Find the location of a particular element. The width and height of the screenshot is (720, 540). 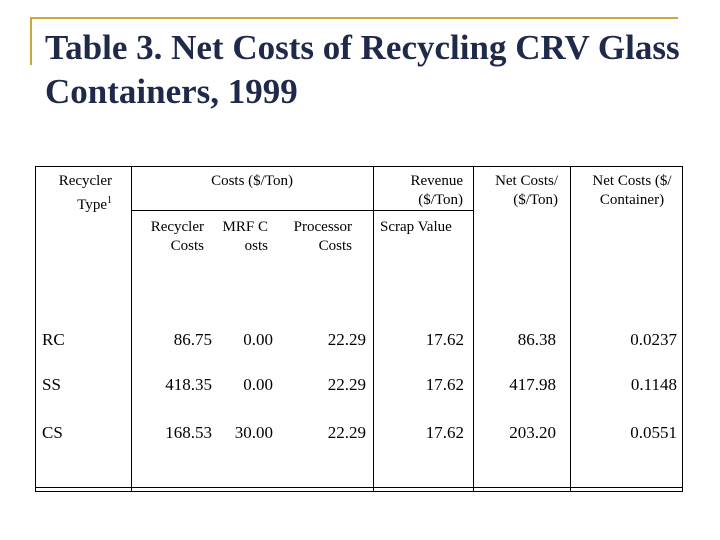

table-cell: 86.38 is located at coordinates (536, 339).